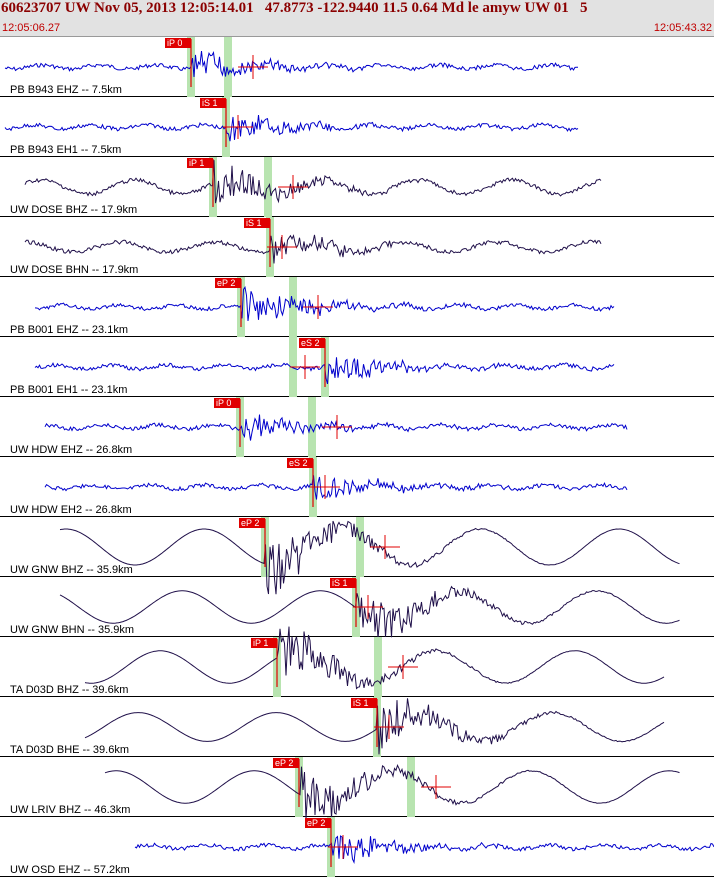 This screenshot has height=878, width=714. What do you see at coordinates (65, 150) in the screenshot?
I see `channel-label: PB B943 EH1 -- 7.5km` at bounding box center [65, 150].